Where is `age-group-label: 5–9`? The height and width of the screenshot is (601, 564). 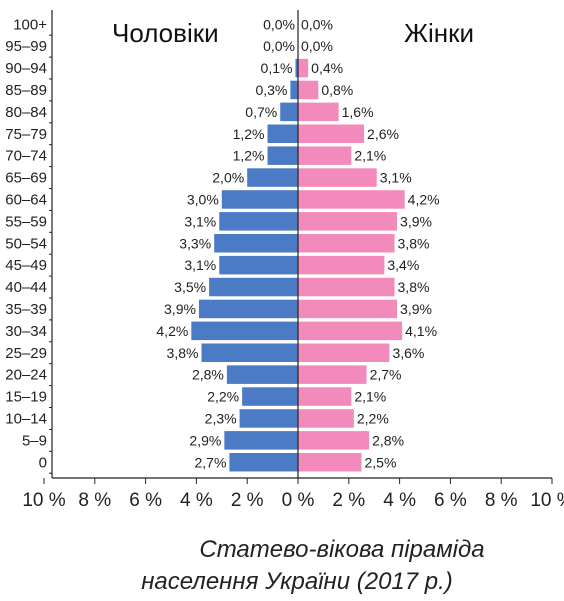 age-group-label: 5–9 is located at coordinates (34, 440).